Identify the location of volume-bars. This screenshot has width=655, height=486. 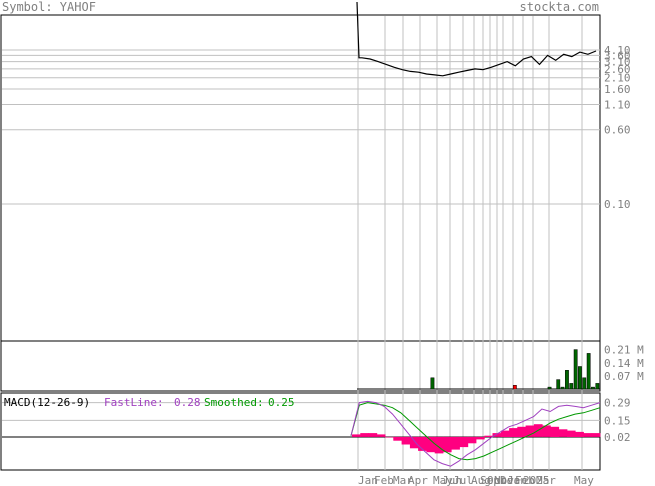
(478, 369).